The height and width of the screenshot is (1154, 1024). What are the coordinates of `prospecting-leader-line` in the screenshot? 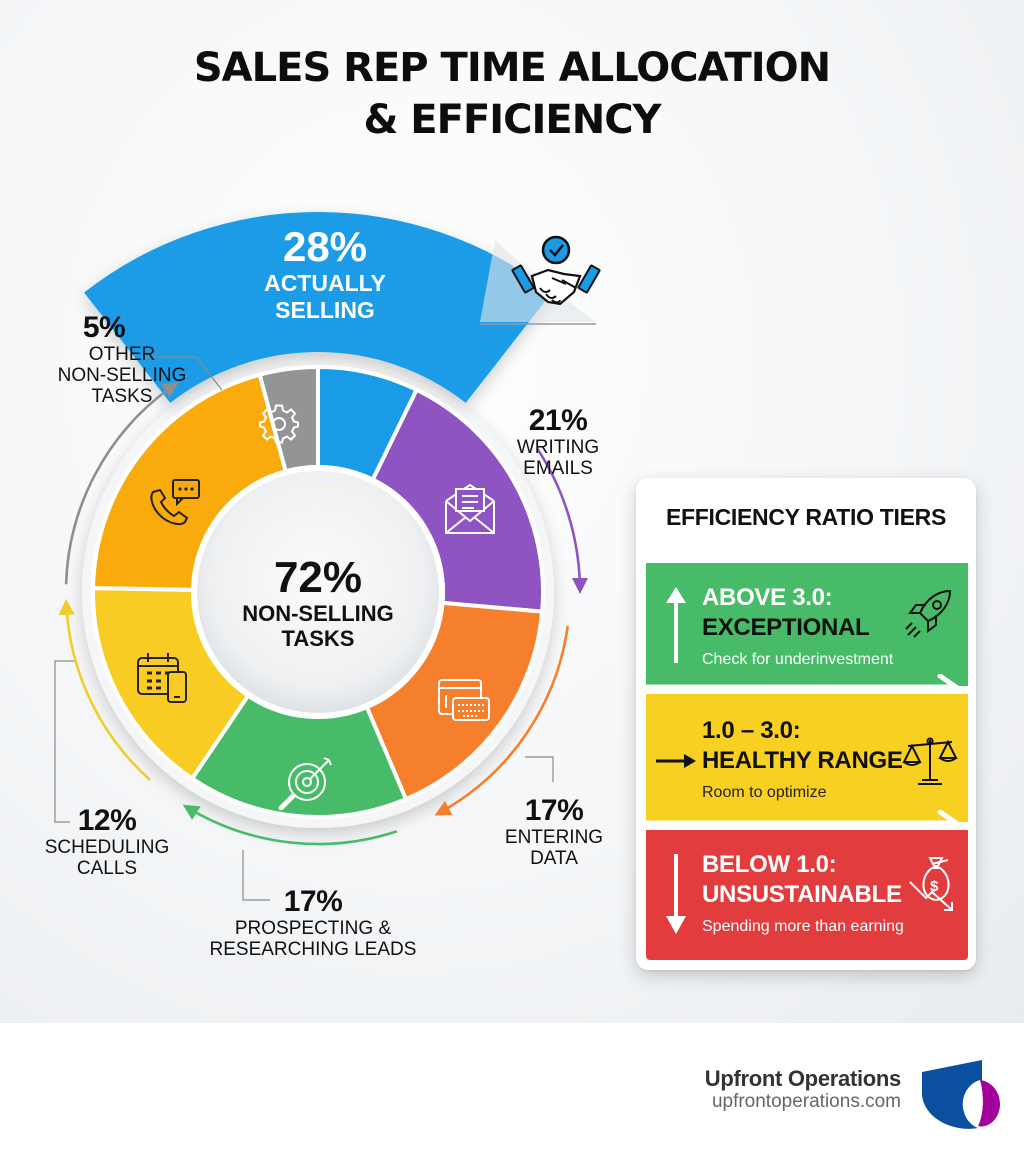 It's located at (256, 875).